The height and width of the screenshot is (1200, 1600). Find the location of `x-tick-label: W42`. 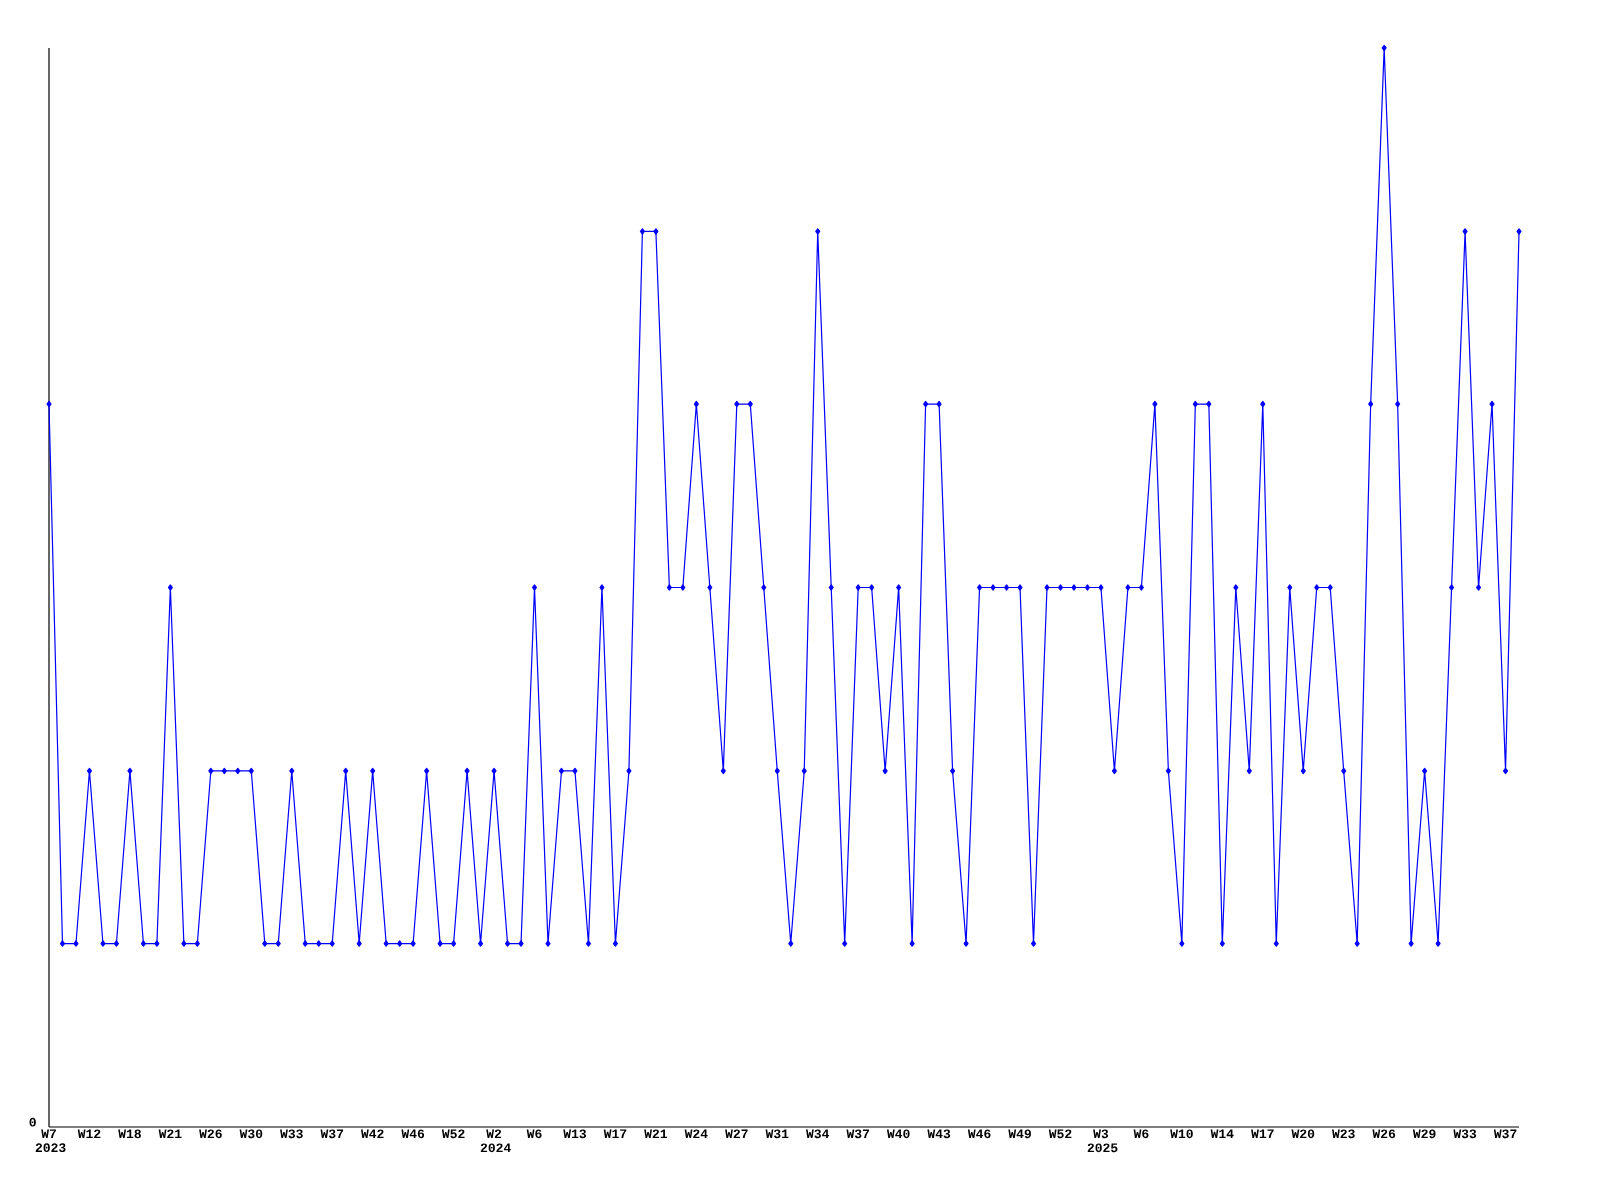

x-tick-label: W42 is located at coordinates (372, 1134).